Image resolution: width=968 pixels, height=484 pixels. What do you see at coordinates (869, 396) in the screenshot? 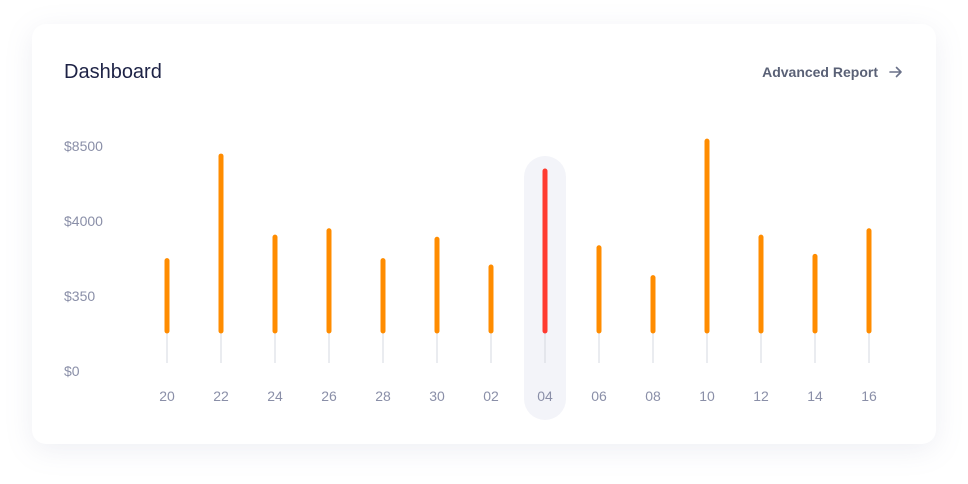
I see `x-tick-label: 16` at bounding box center [869, 396].